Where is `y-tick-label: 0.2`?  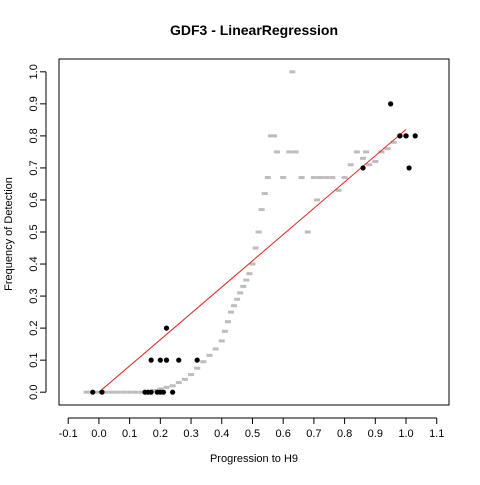 y-tick-label: 0.2 is located at coordinates (34, 327).